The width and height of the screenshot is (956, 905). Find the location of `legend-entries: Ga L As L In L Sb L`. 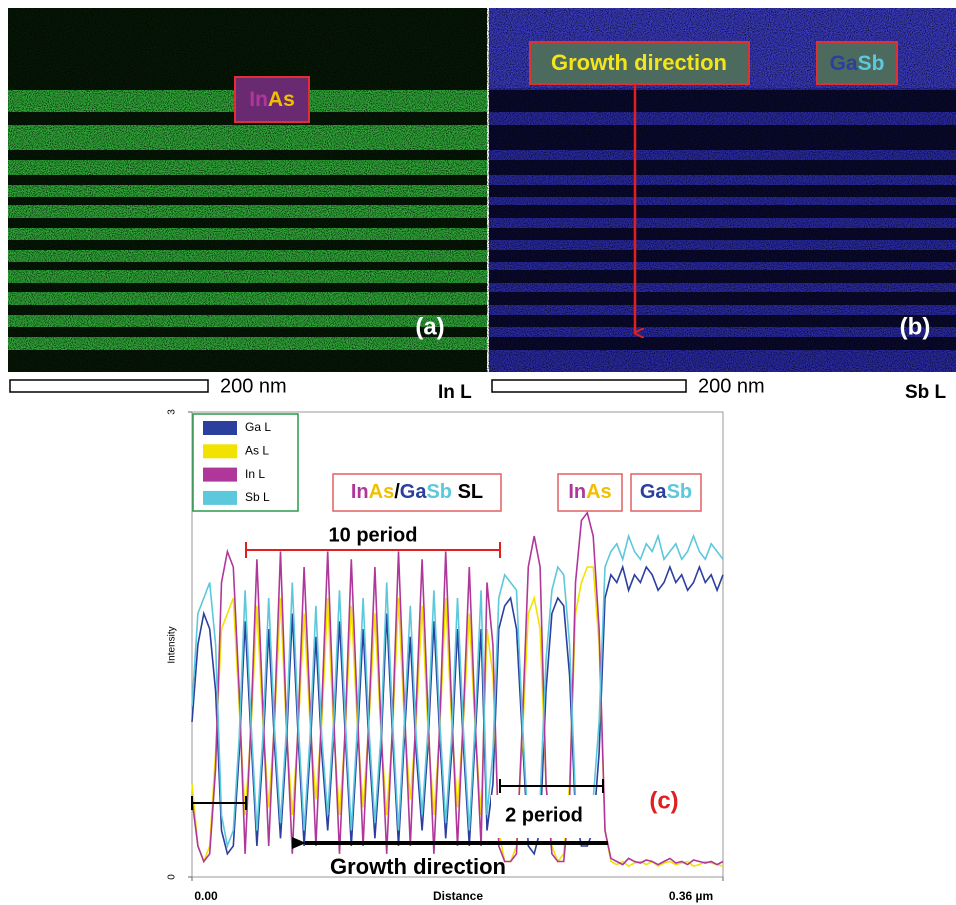

legend-entries: Ga L As L In L Sb L is located at coordinates (237, 462).